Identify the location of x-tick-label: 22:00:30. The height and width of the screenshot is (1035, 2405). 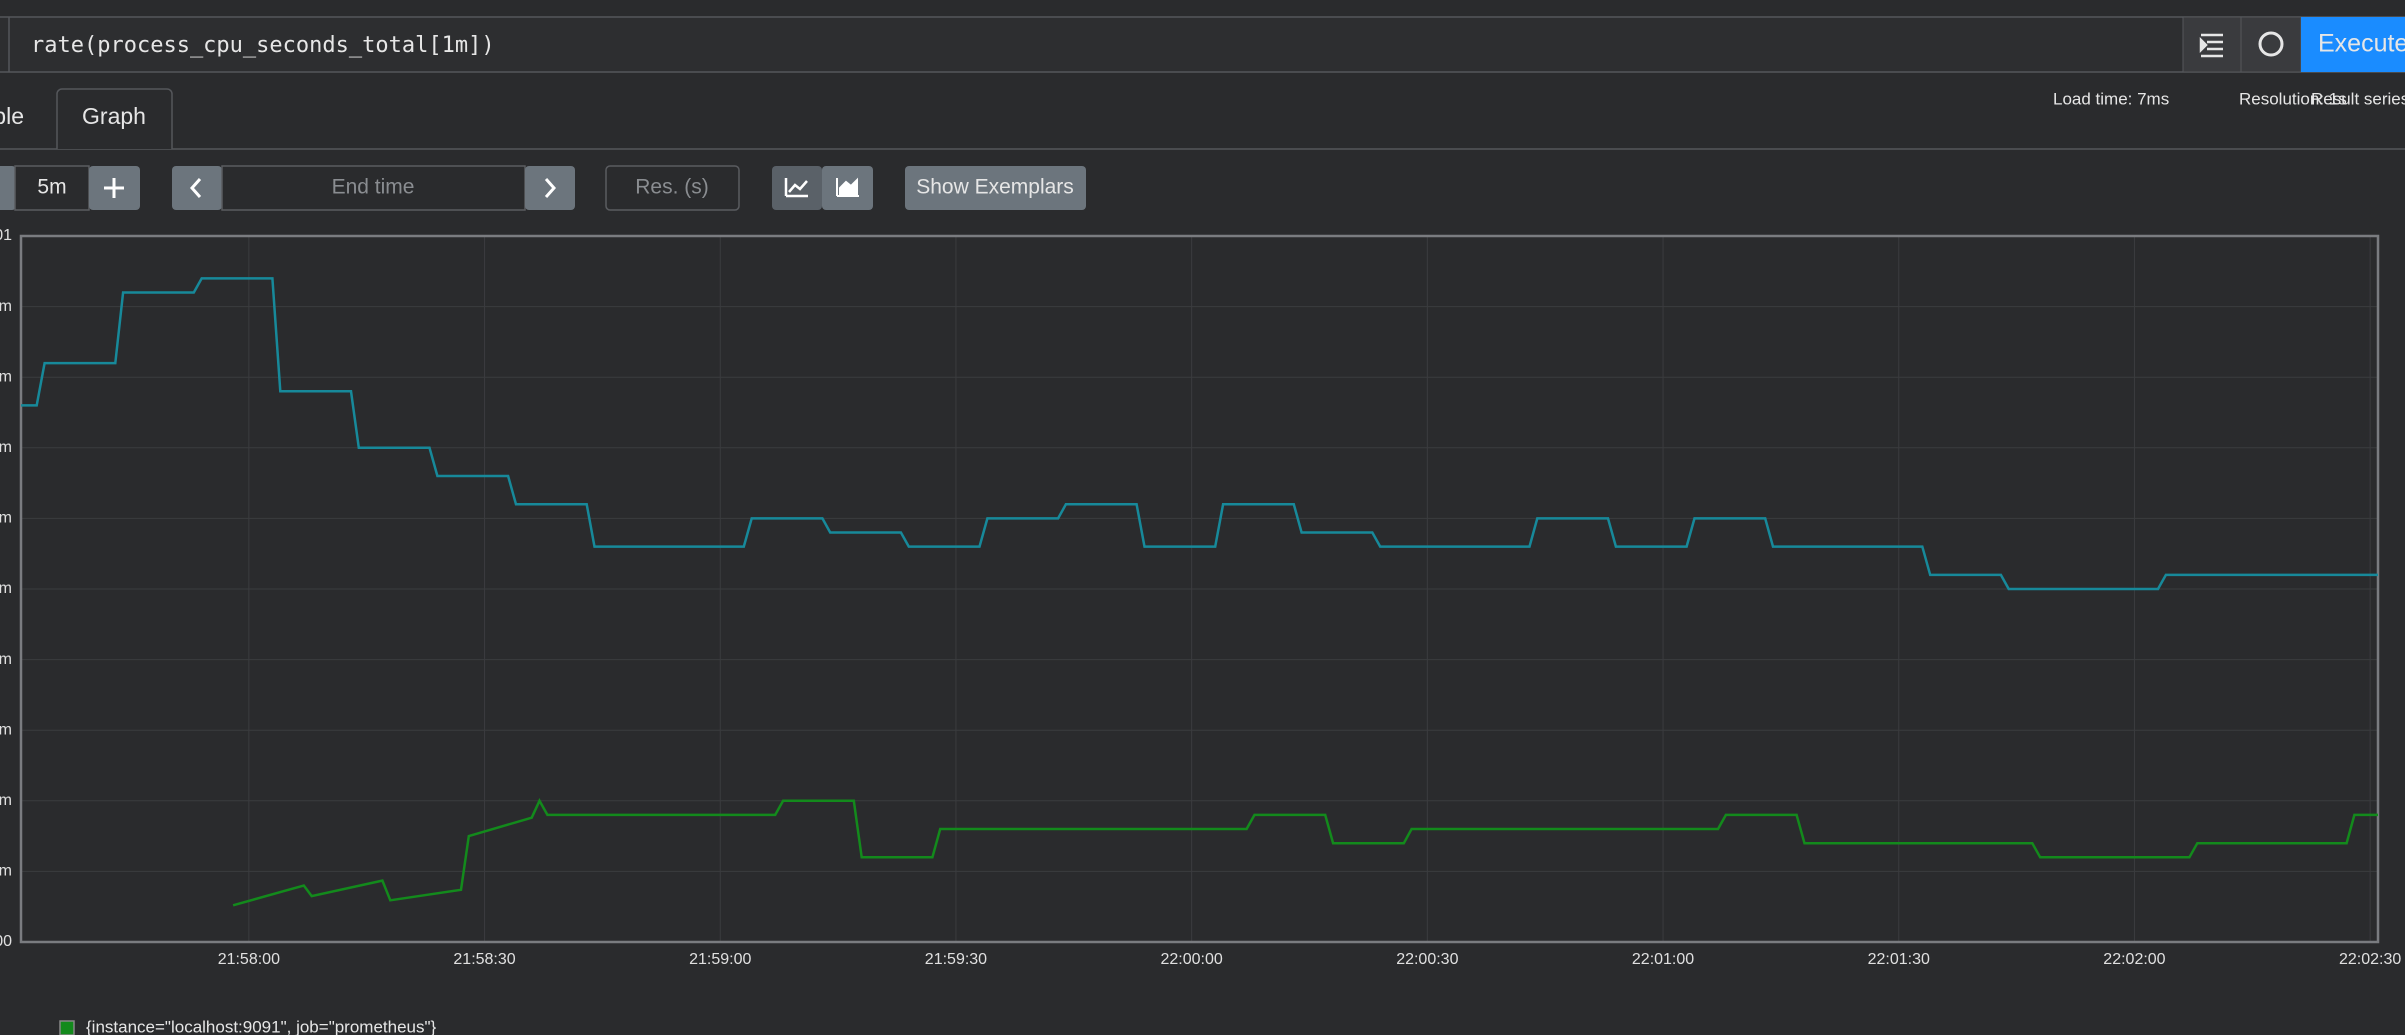
(1427, 959).